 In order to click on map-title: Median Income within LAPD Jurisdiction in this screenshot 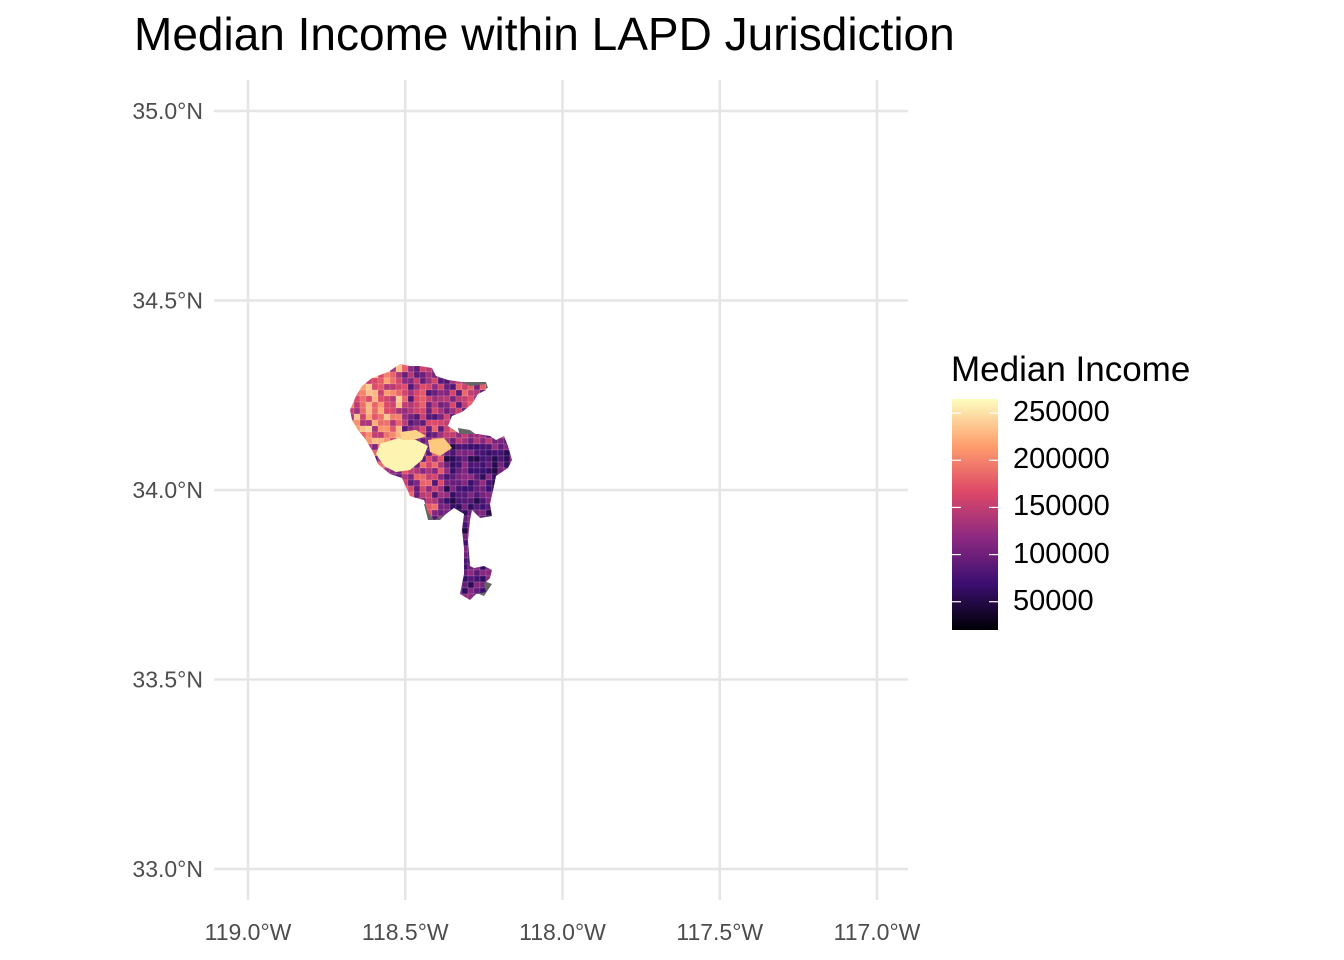, I will do `click(544, 34)`.